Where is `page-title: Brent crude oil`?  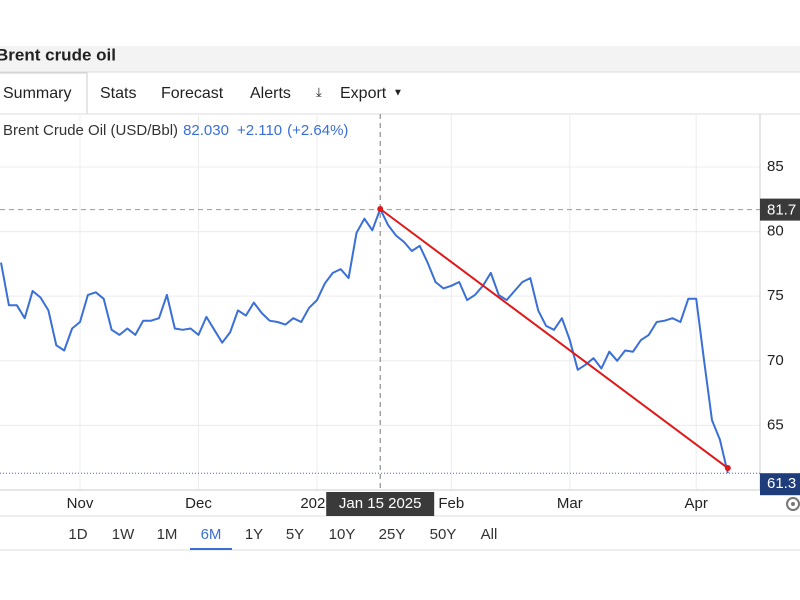 page-title: Brent crude oil is located at coordinates (58, 54).